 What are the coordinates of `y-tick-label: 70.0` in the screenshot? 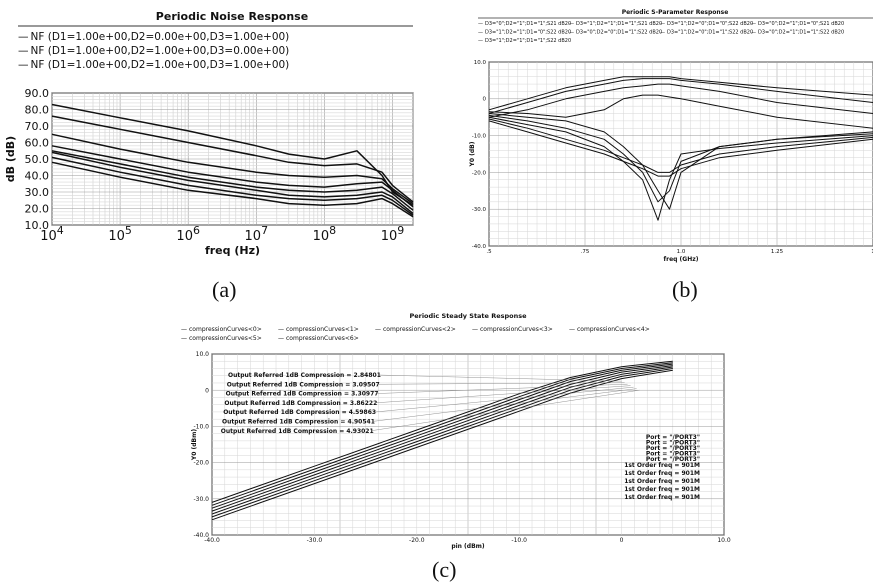 It's located at (37, 126).